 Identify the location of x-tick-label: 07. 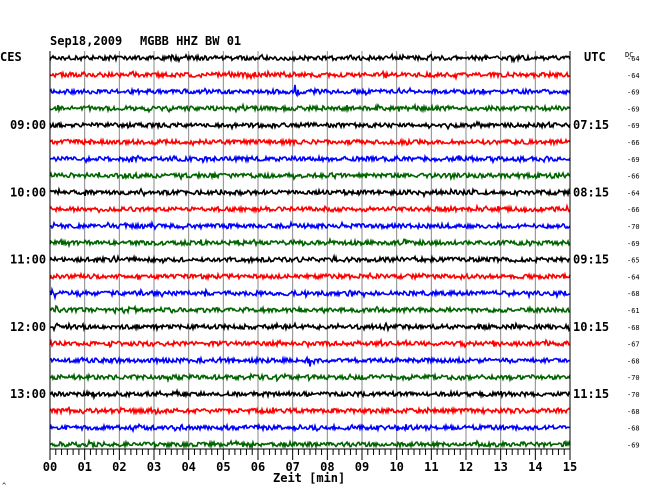
(292, 467).